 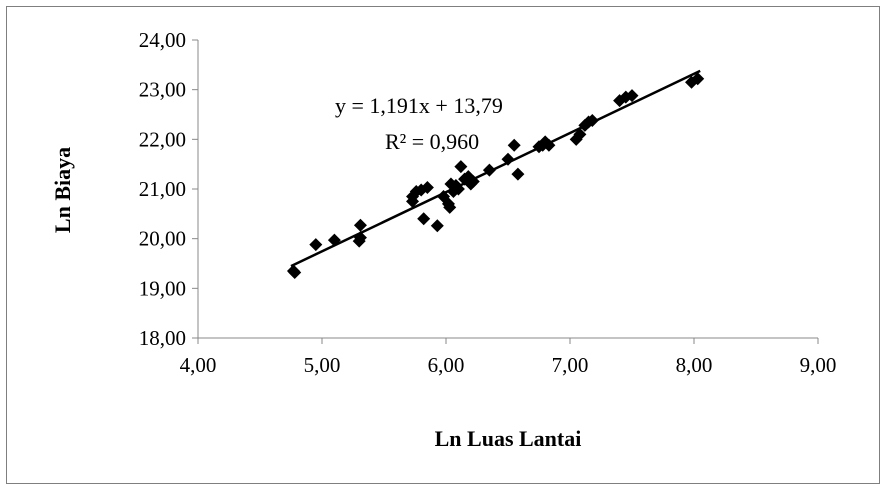 I want to click on x-tick-label: 8,00, so click(x=694, y=365).